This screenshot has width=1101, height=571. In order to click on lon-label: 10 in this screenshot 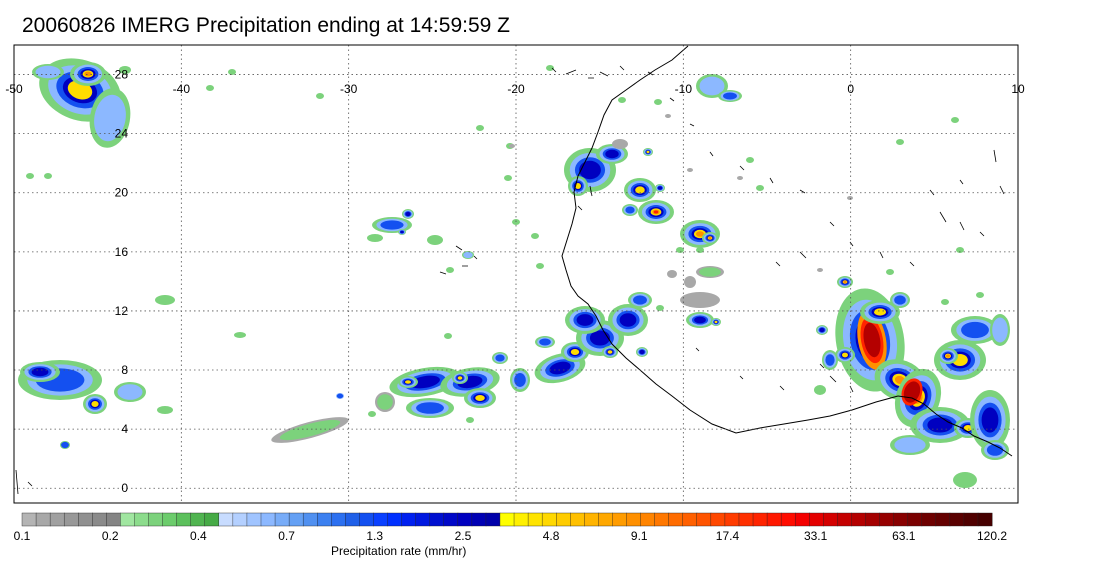, I will do `click(1018, 89)`.